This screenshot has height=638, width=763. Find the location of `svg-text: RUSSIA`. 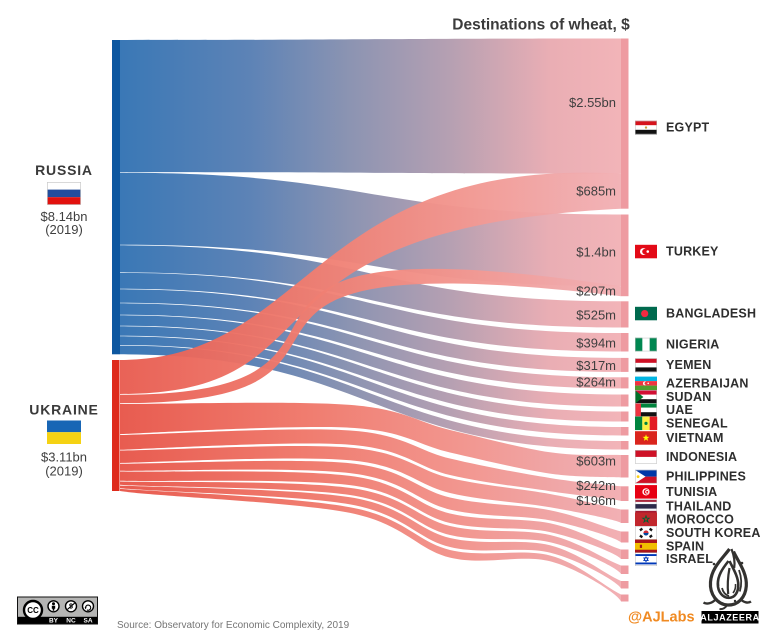

svg-text: RUSSIA is located at coordinates (64, 170).